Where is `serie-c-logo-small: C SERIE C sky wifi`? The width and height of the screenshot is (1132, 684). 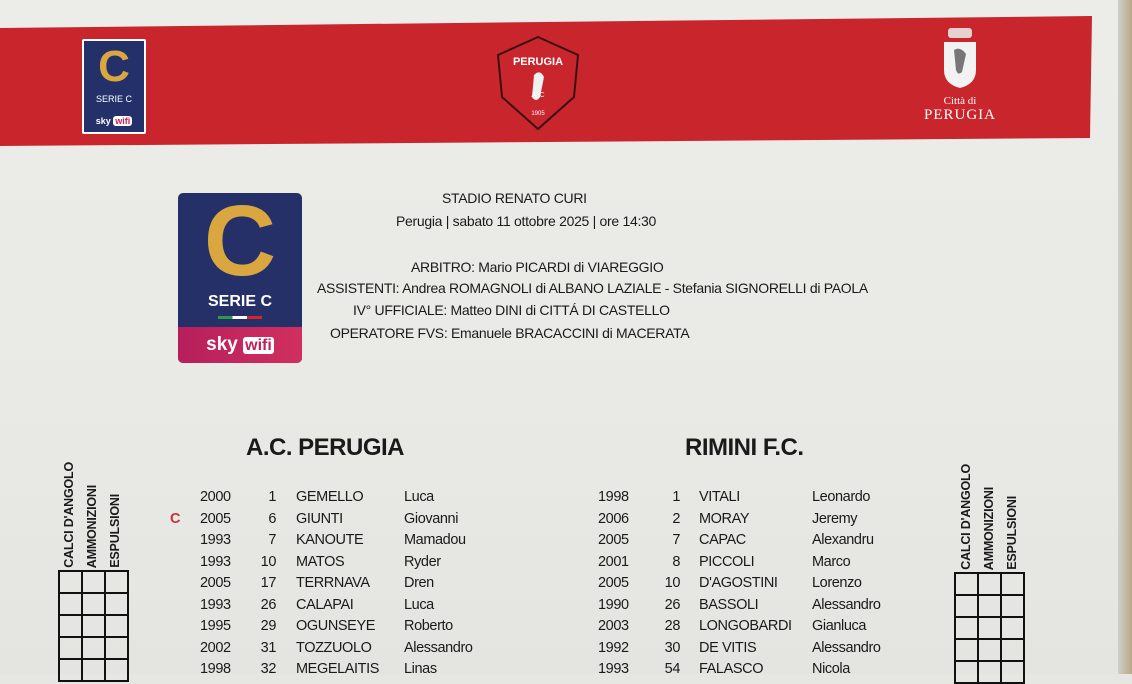 serie-c-logo-small: C SERIE C sky wifi is located at coordinates (114, 86).